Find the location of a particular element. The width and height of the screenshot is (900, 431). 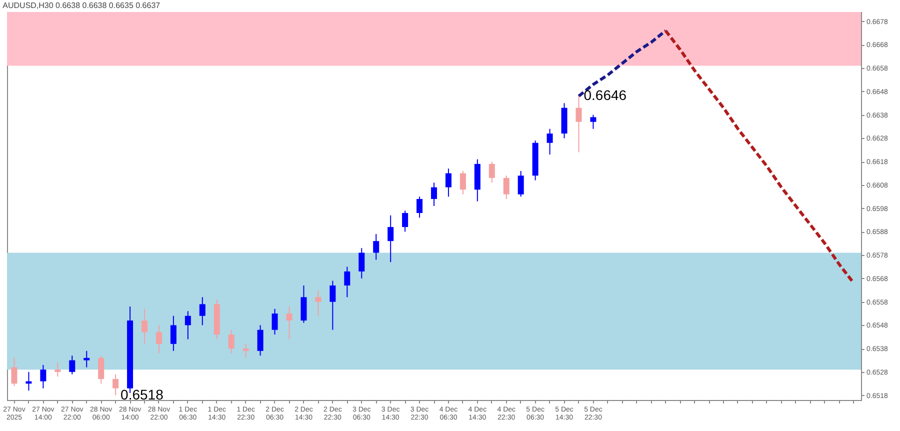

annotation: 0.6518 is located at coordinates (142, 394).